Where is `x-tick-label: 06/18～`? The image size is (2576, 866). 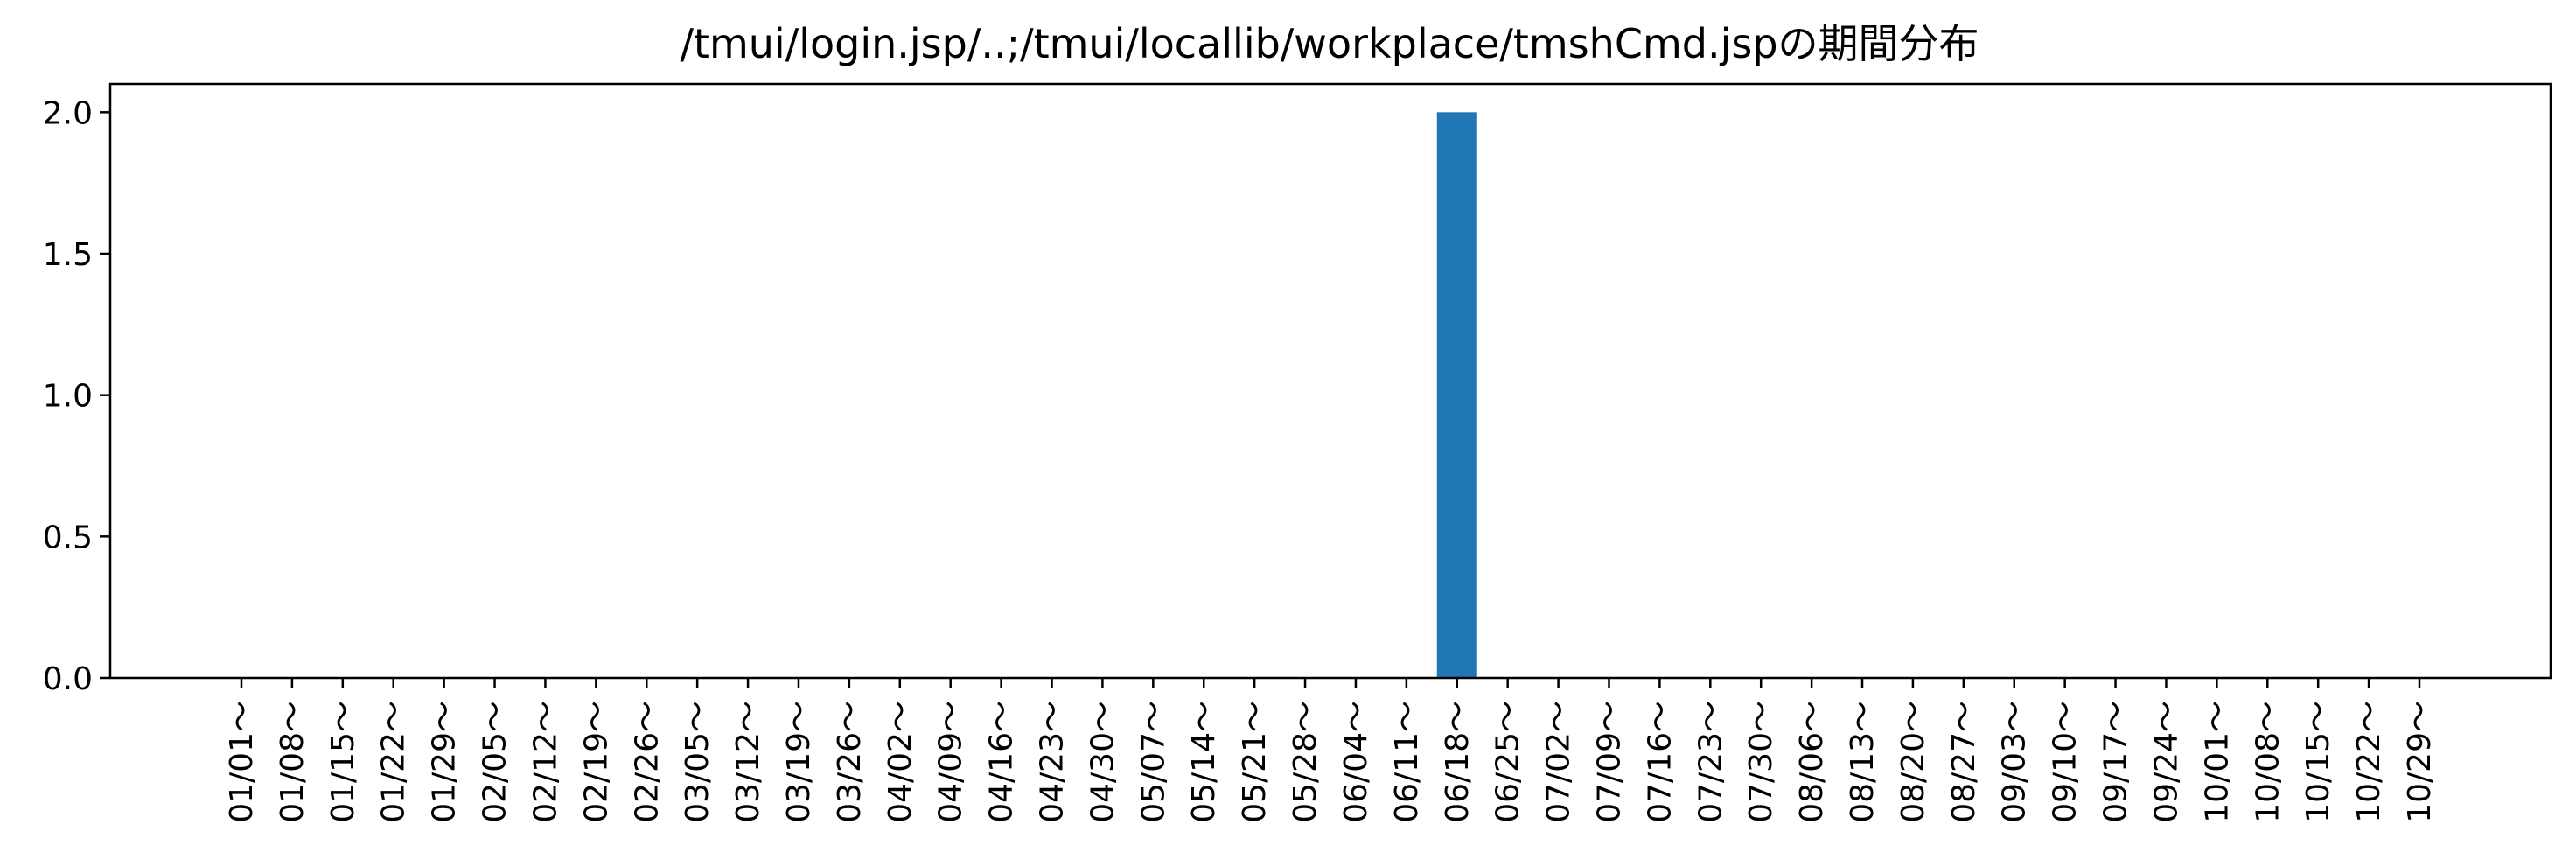 x-tick-label: 06/18～ is located at coordinates (1458, 762).